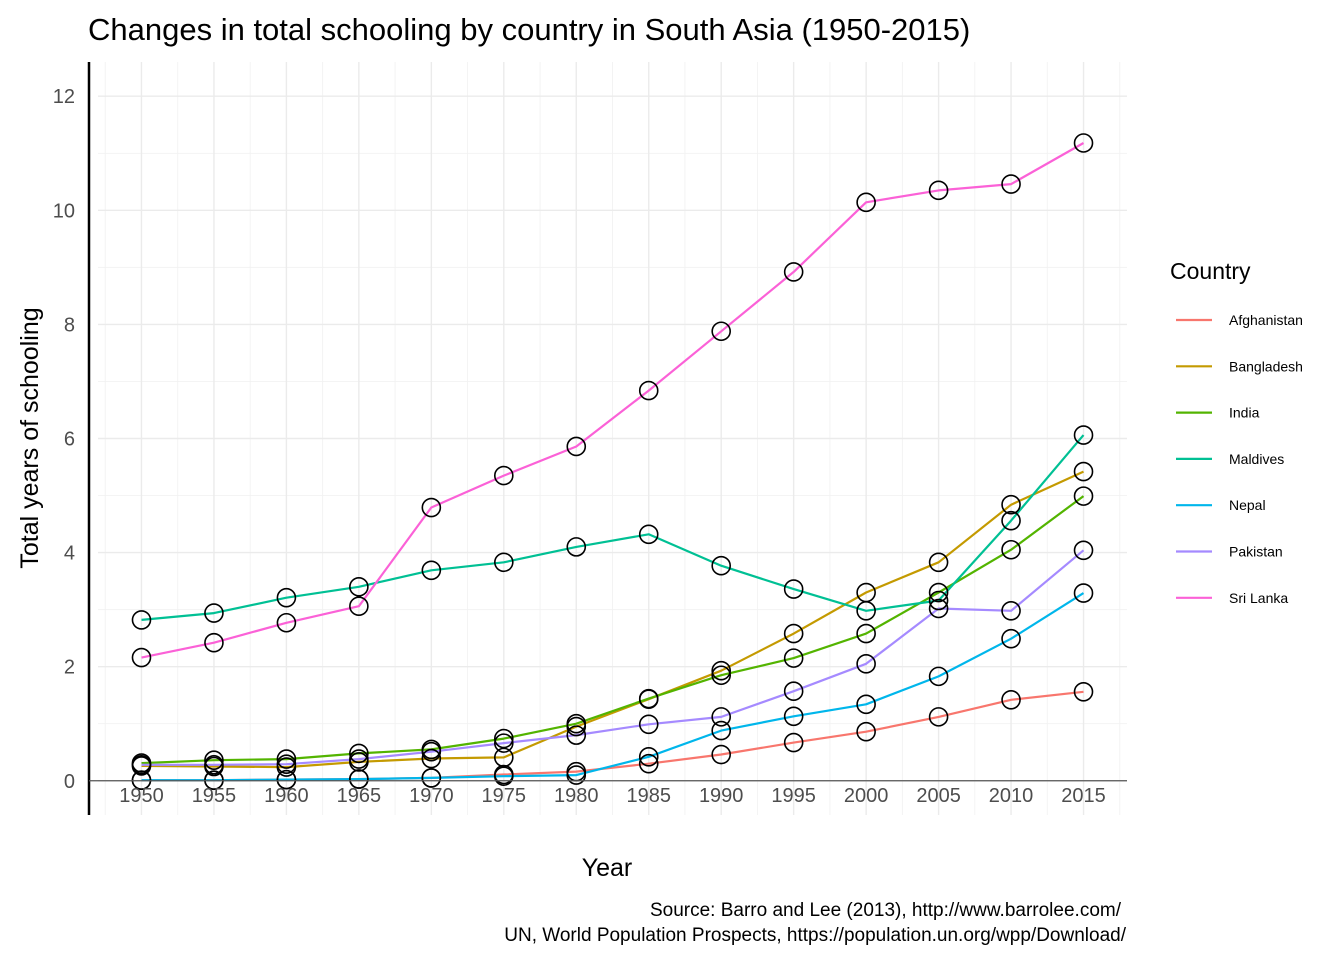 This screenshot has height=960, width=1344. I want to click on y-tick-label: 4, so click(69, 554).